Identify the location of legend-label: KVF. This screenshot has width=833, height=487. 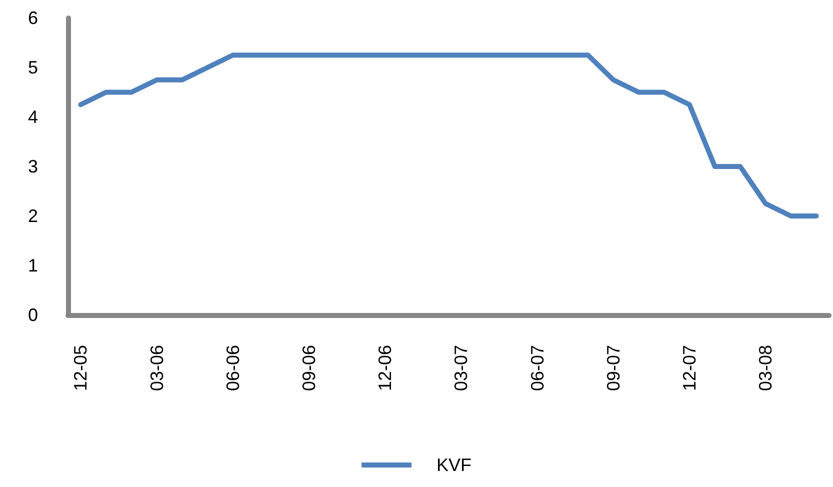
(454, 465).